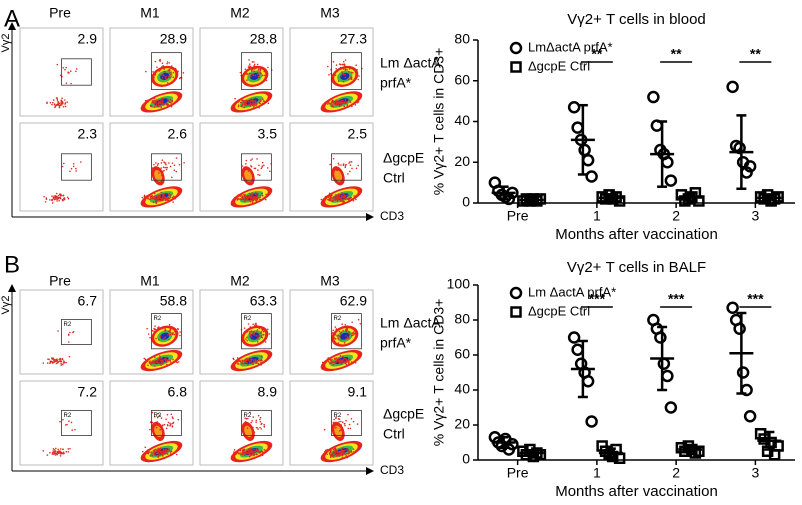 The image size is (802, 505). What do you see at coordinates (611, 452) in the screenshot?
I see `data-group` at bounding box center [611, 452].